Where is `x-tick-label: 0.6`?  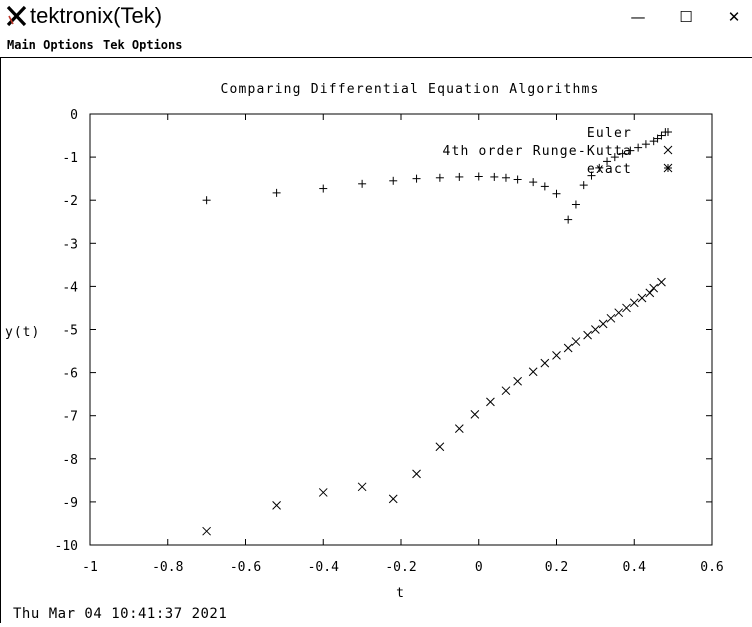
x-tick-label: 0.6 is located at coordinates (711, 567).